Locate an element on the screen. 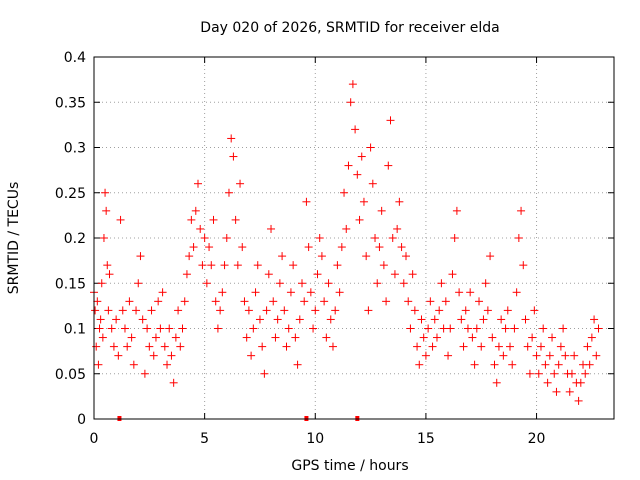  y-tick-label: 0.4 is located at coordinates (75, 58).